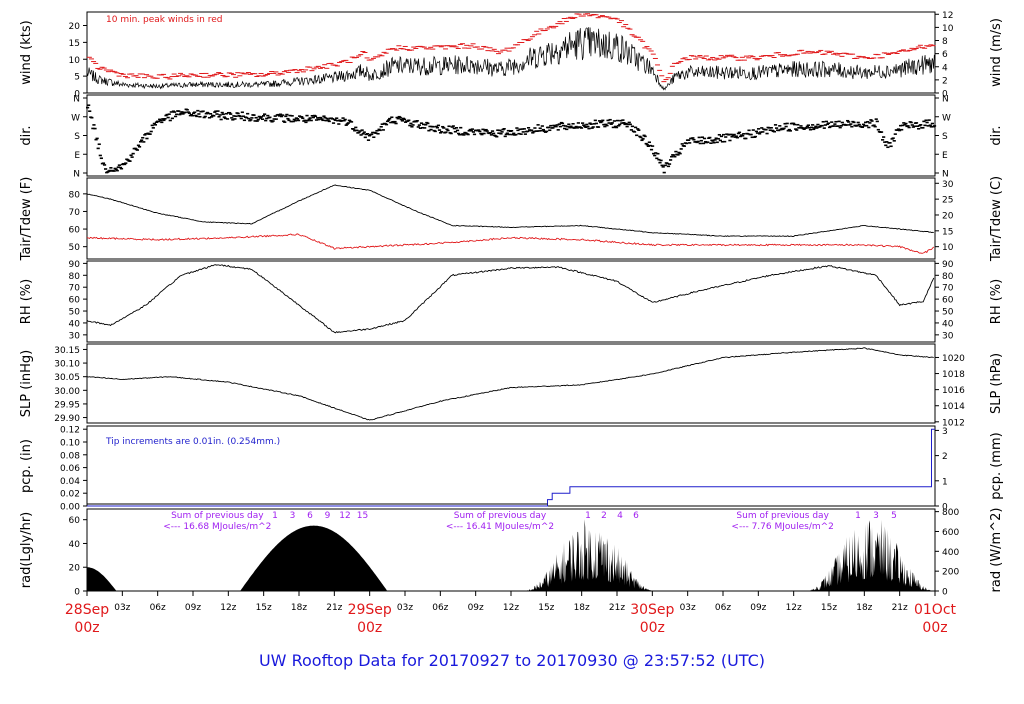 This screenshot has width=1024, height=704. Describe the element at coordinates (26, 550) in the screenshot. I see `y-axis-label-left: rad(Lgly/hr)` at that location.